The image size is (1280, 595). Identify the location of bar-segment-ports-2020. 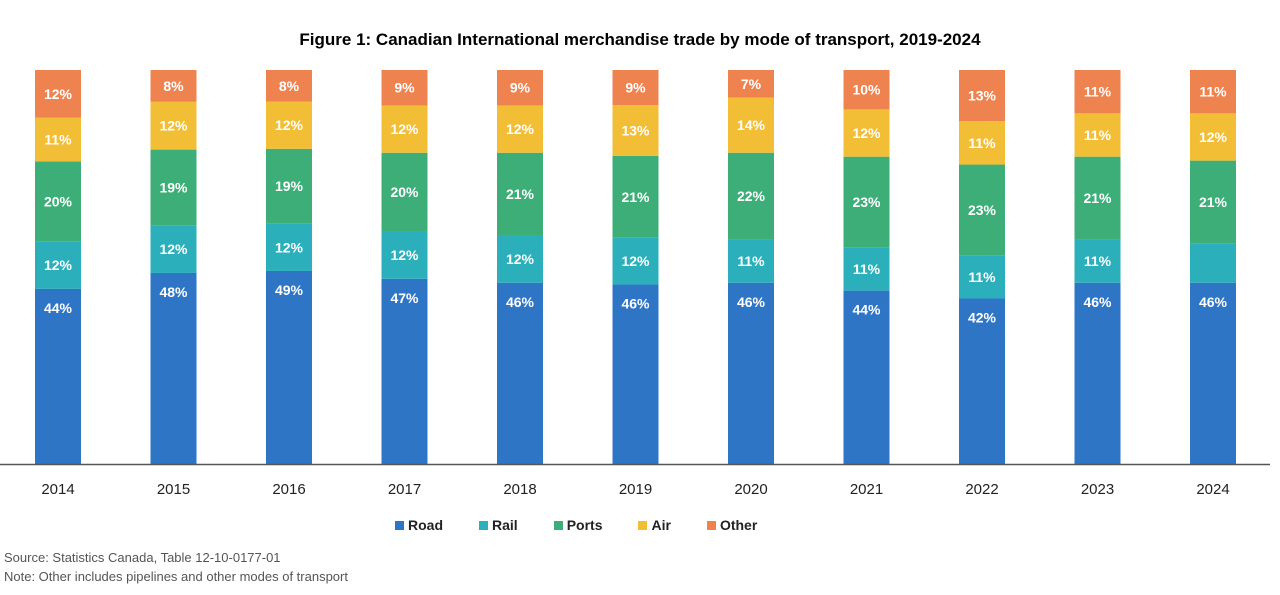
(751, 196).